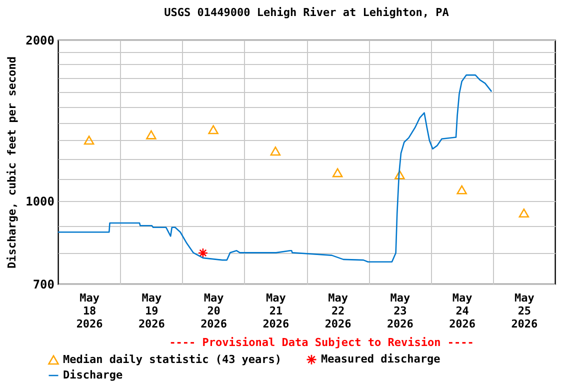 This screenshot has height=384, width=576. I want to click on y-tick-label: 2000, so click(40, 41).